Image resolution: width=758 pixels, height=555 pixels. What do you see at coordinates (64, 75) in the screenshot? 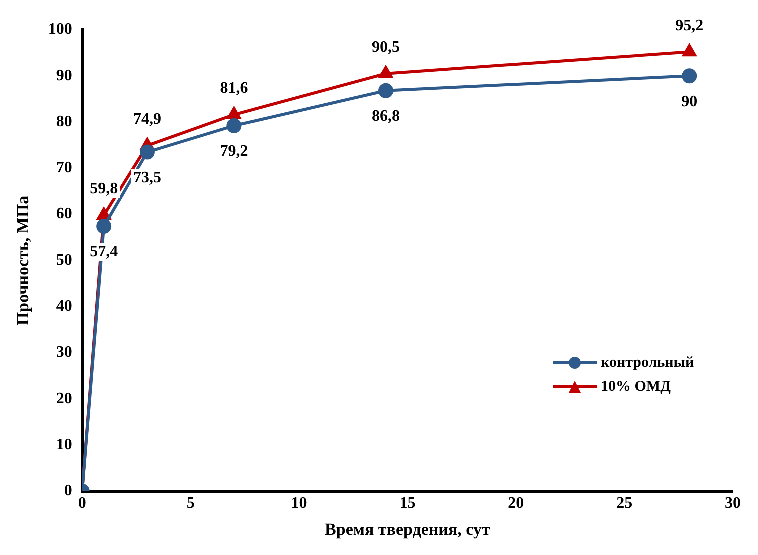
I see `y-tick-label: 90` at bounding box center [64, 75].